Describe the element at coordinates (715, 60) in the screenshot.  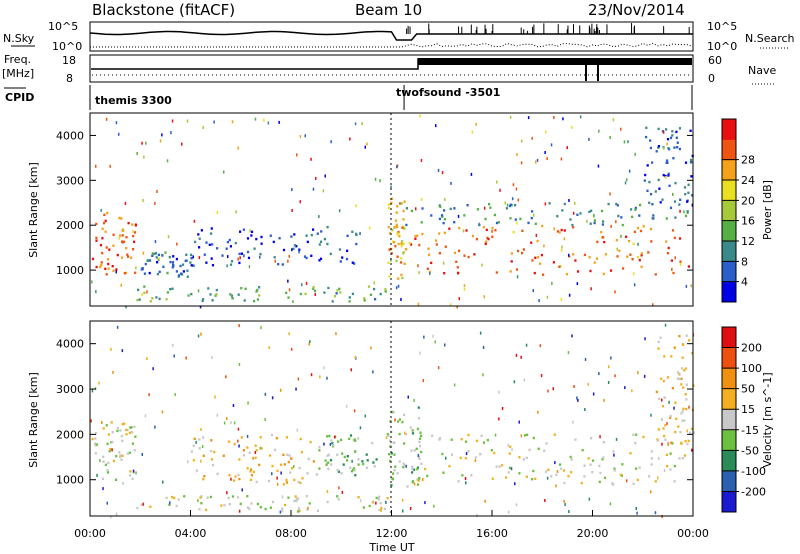
I see `nave-tick-top: 60` at that location.